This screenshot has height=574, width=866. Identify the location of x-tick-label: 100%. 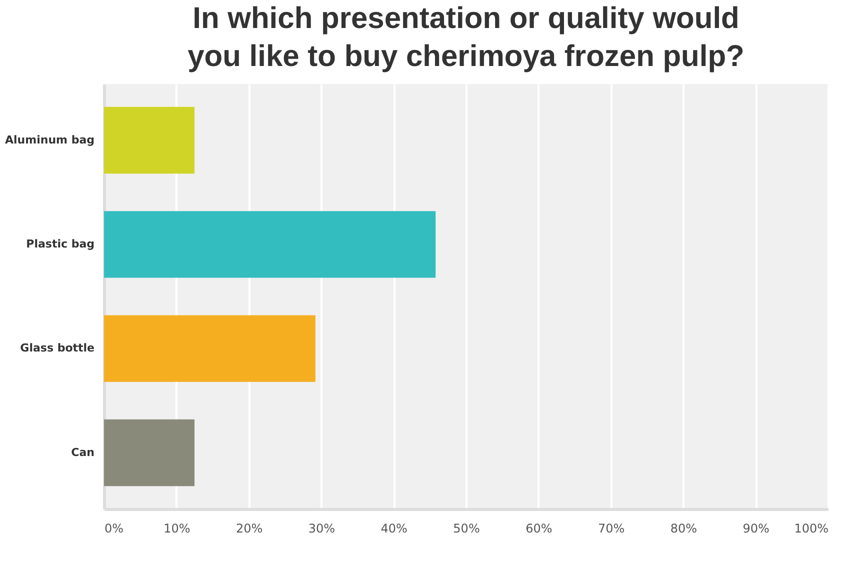
(811, 529).